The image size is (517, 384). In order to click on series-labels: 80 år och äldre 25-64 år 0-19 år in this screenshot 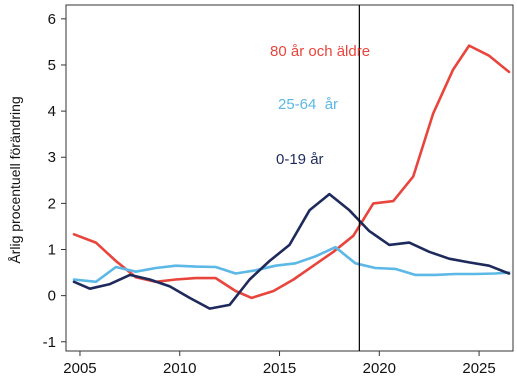, I will do `click(320, 105)`.